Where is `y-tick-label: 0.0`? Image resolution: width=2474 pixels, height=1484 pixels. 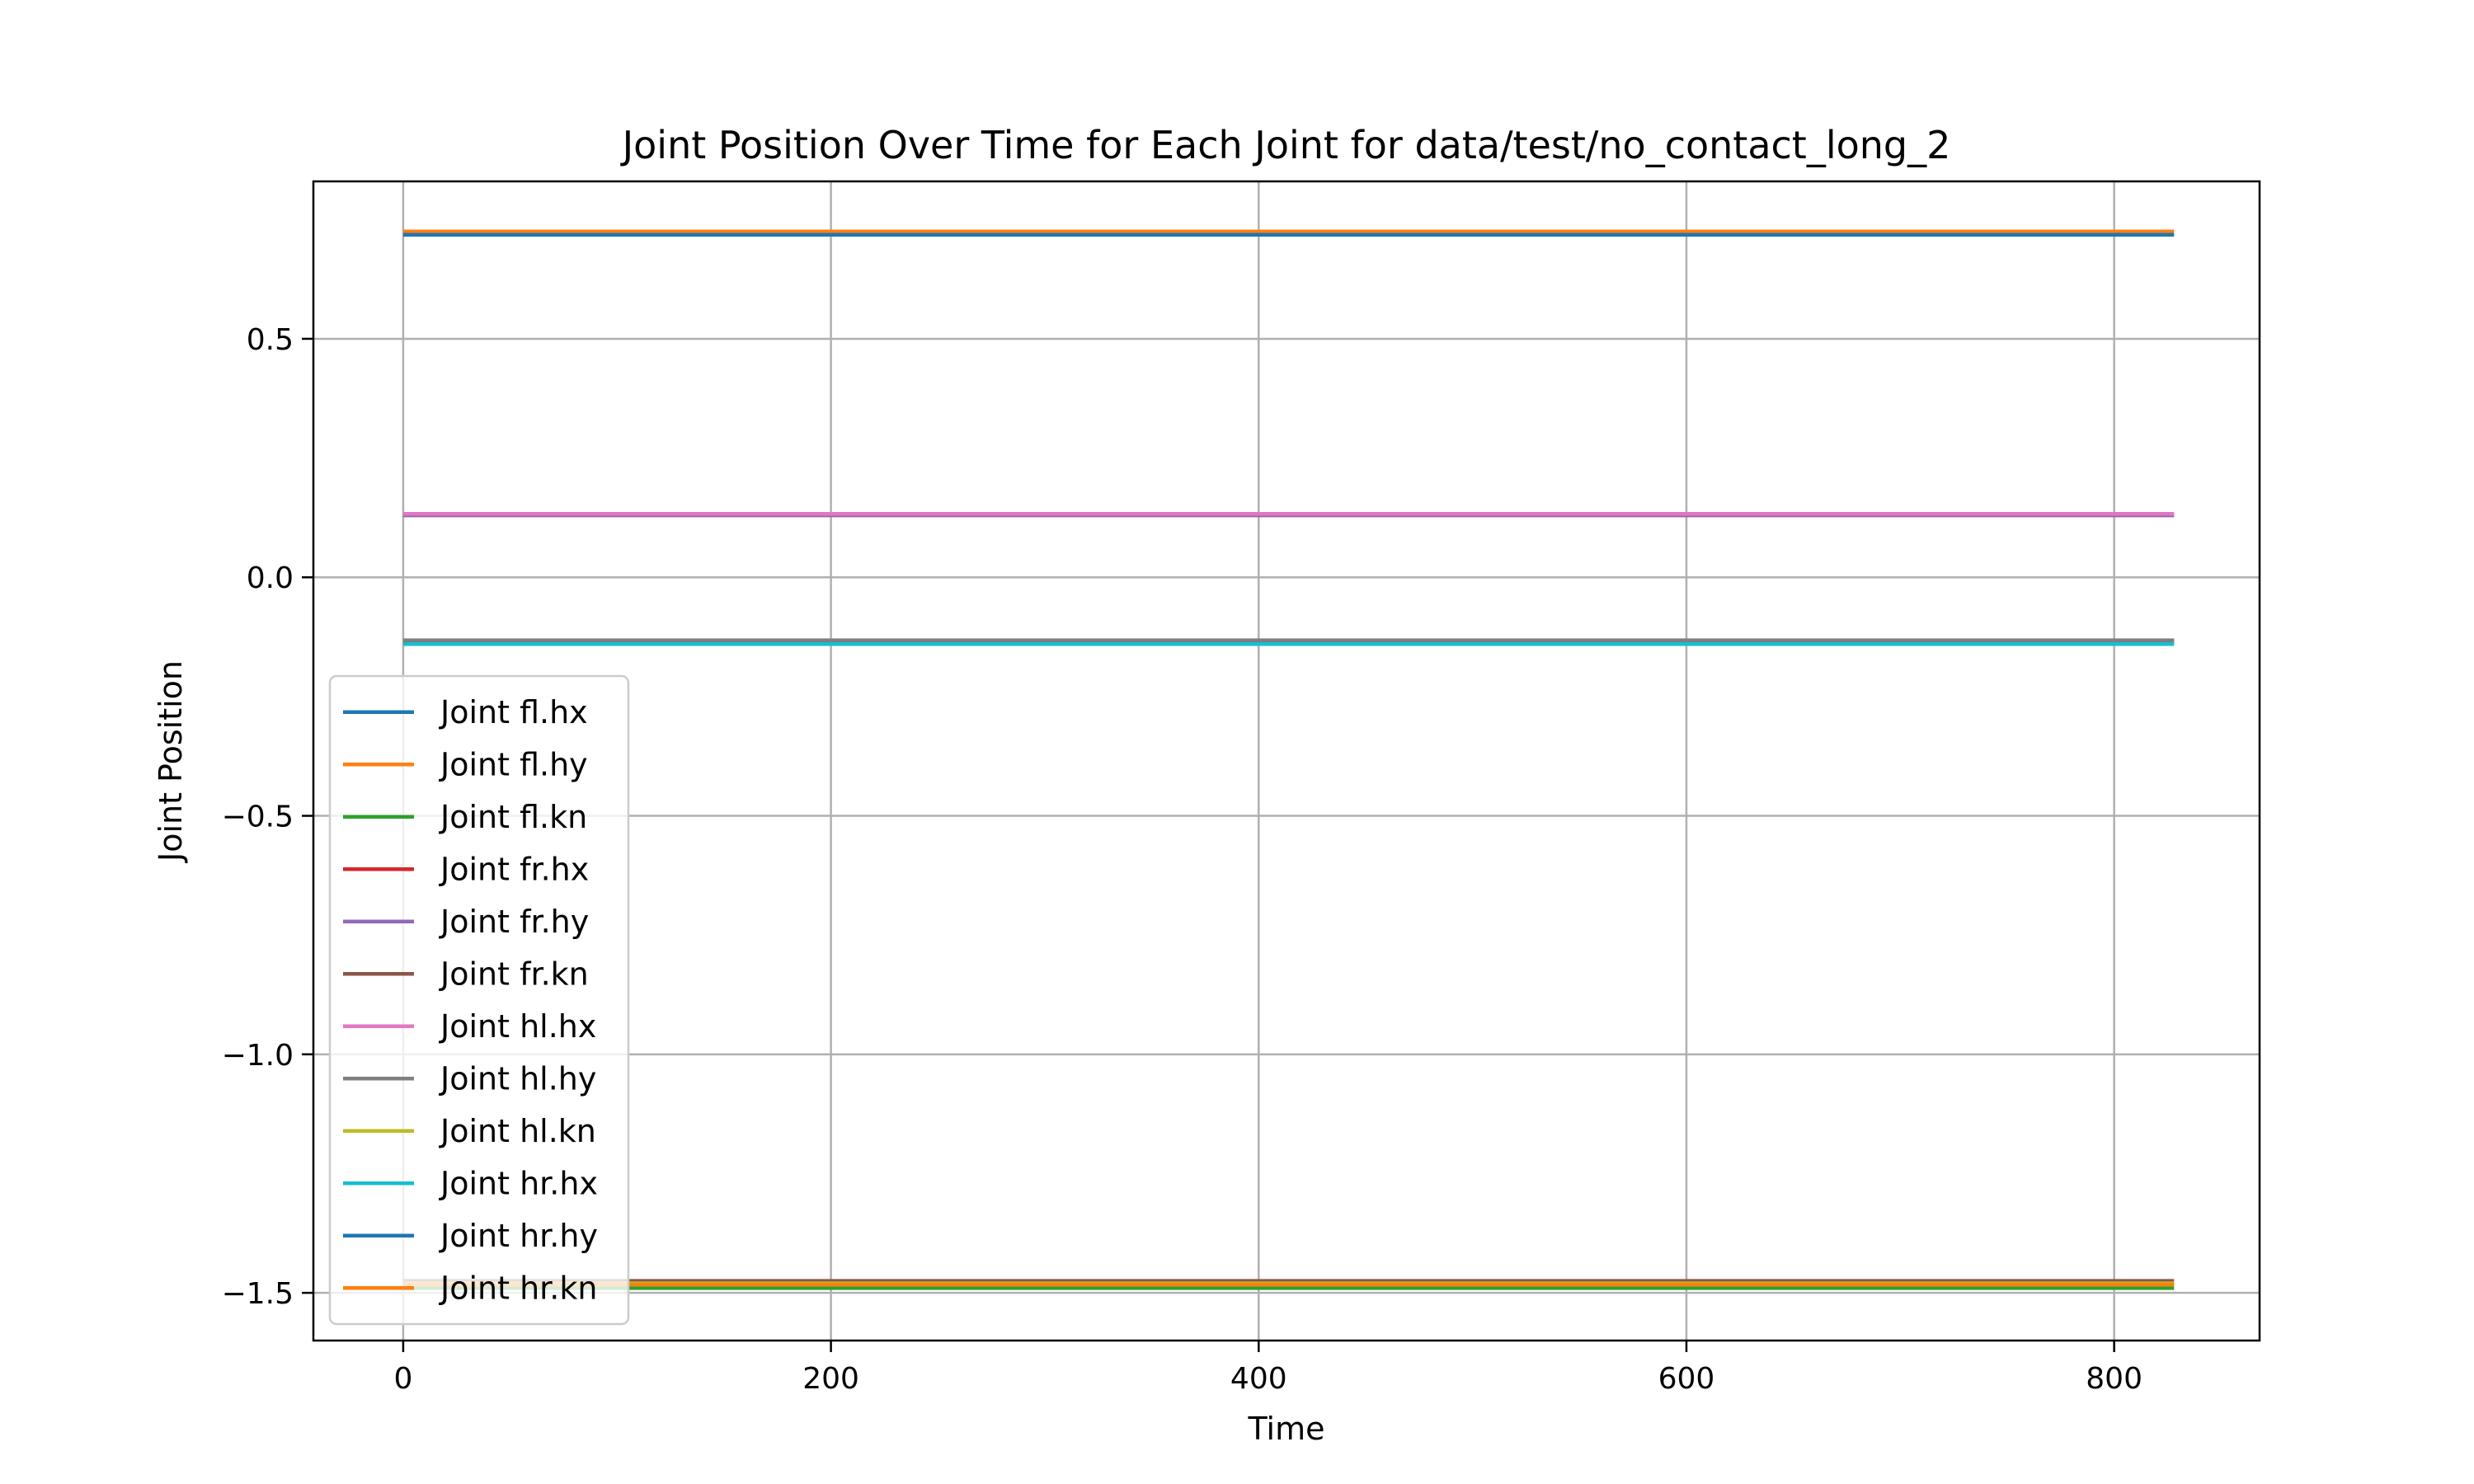 y-tick-label: 0.0 is located at coordinates (270, 578).